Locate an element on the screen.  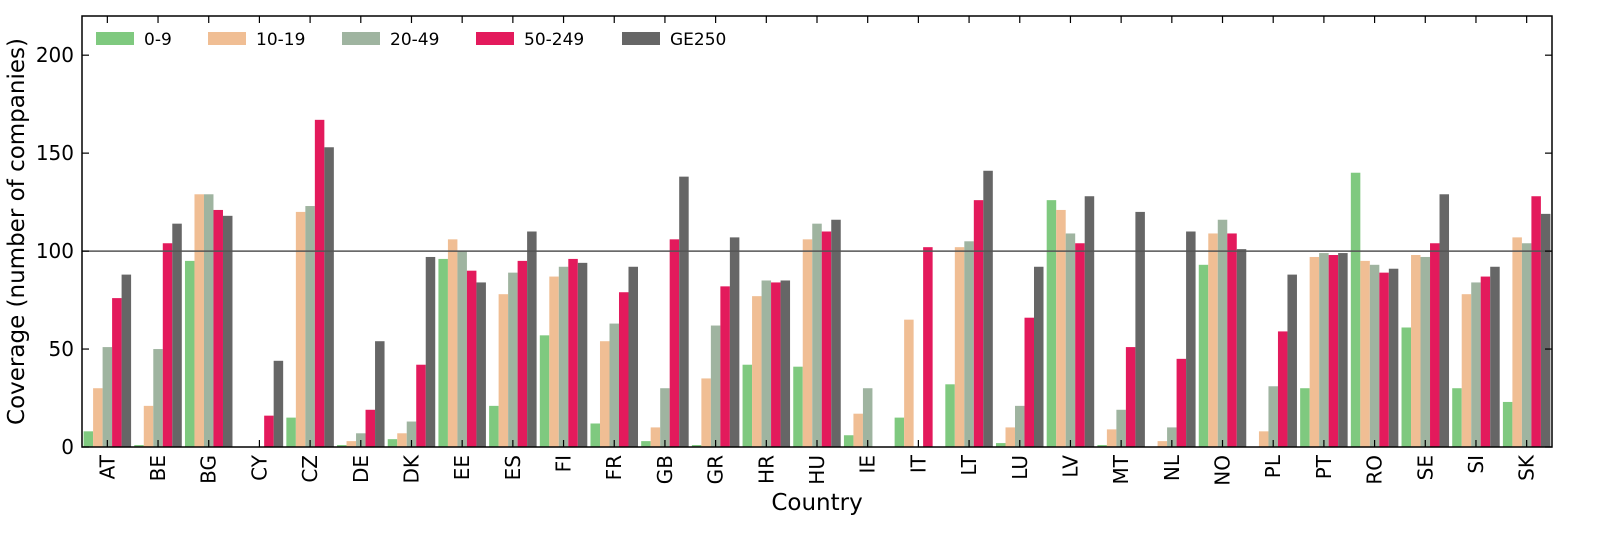
x-tick-label-MT: MT is located at coordinates (1121, 469).